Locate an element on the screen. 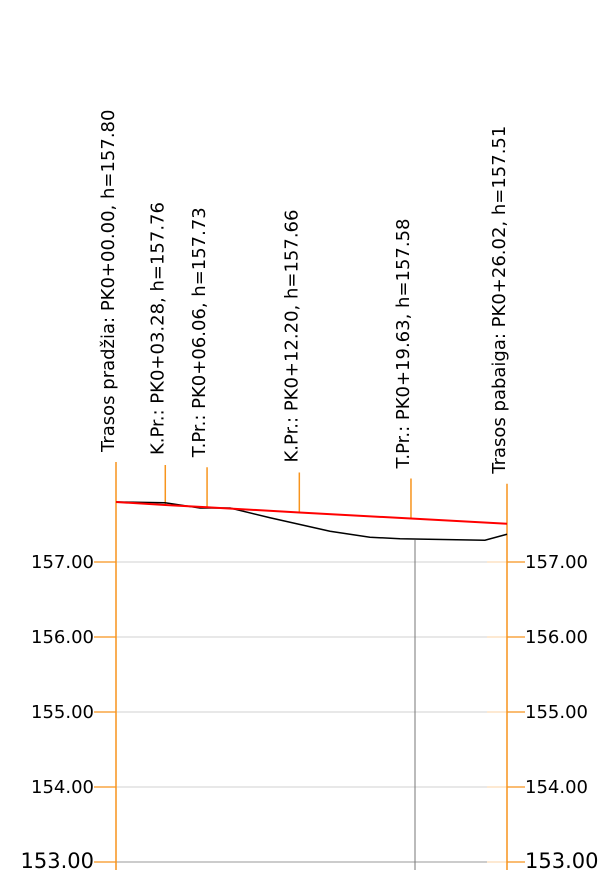 This screenshot has height=879, width=604. station-label: T.Pr.: PK0+06.06, h=157.73 is located at coordinates (199, 332).